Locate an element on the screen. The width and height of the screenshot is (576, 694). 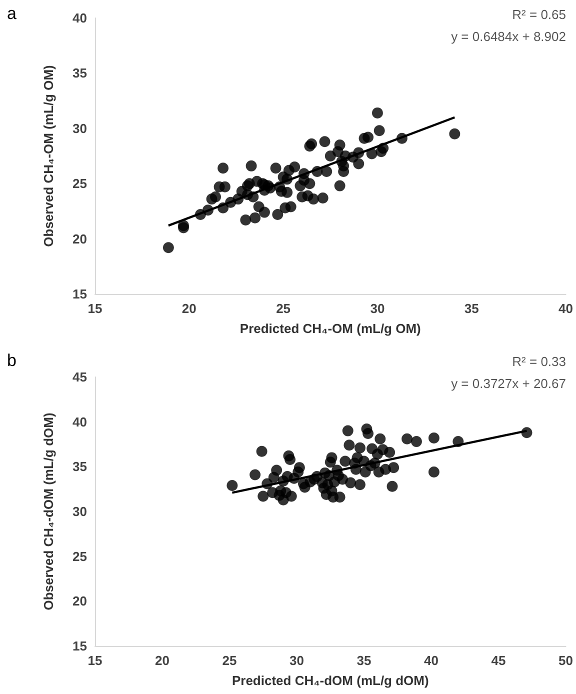
y-axis-title: Observed CH₄-OM (mL/g OM) is located at coordinates (48, 156).